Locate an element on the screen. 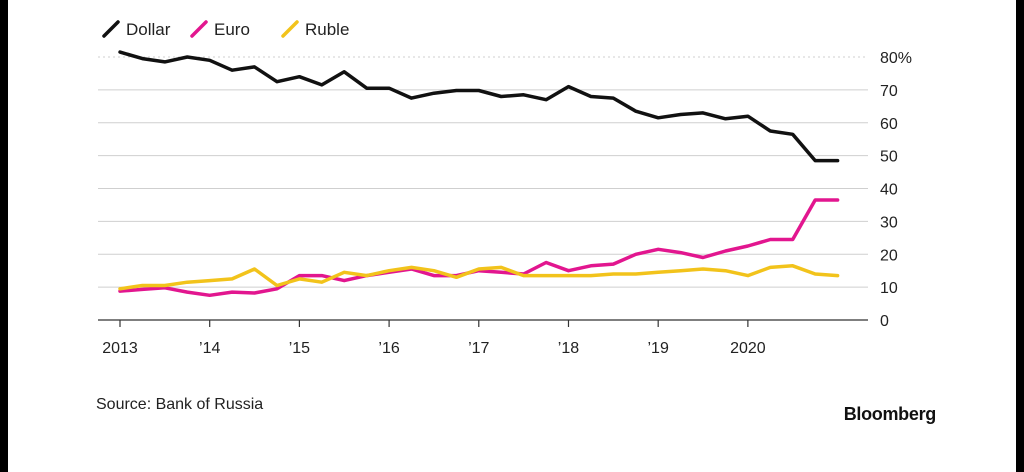 The width and height of the screenshot is (1024, 472). y-tick-label: 50 is located at coordinates (889, 157).